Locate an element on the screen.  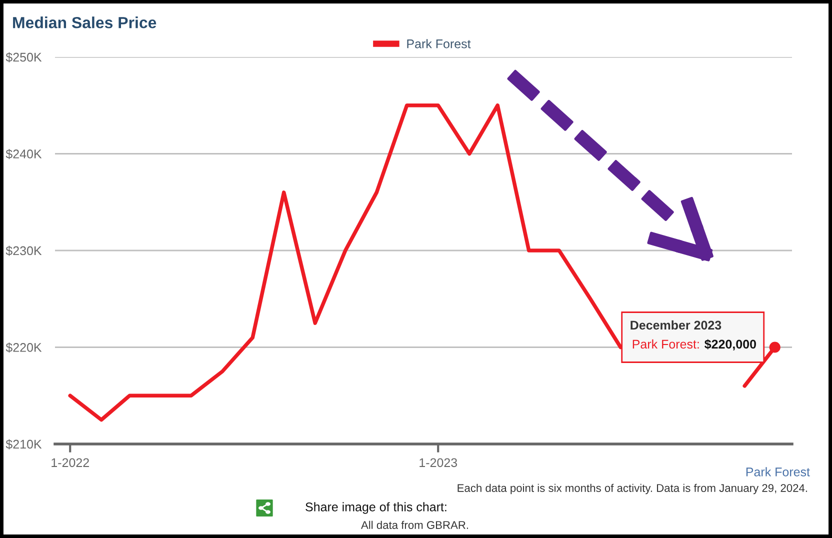
text: Share image of this chart: is located at coordinates (376, 508).